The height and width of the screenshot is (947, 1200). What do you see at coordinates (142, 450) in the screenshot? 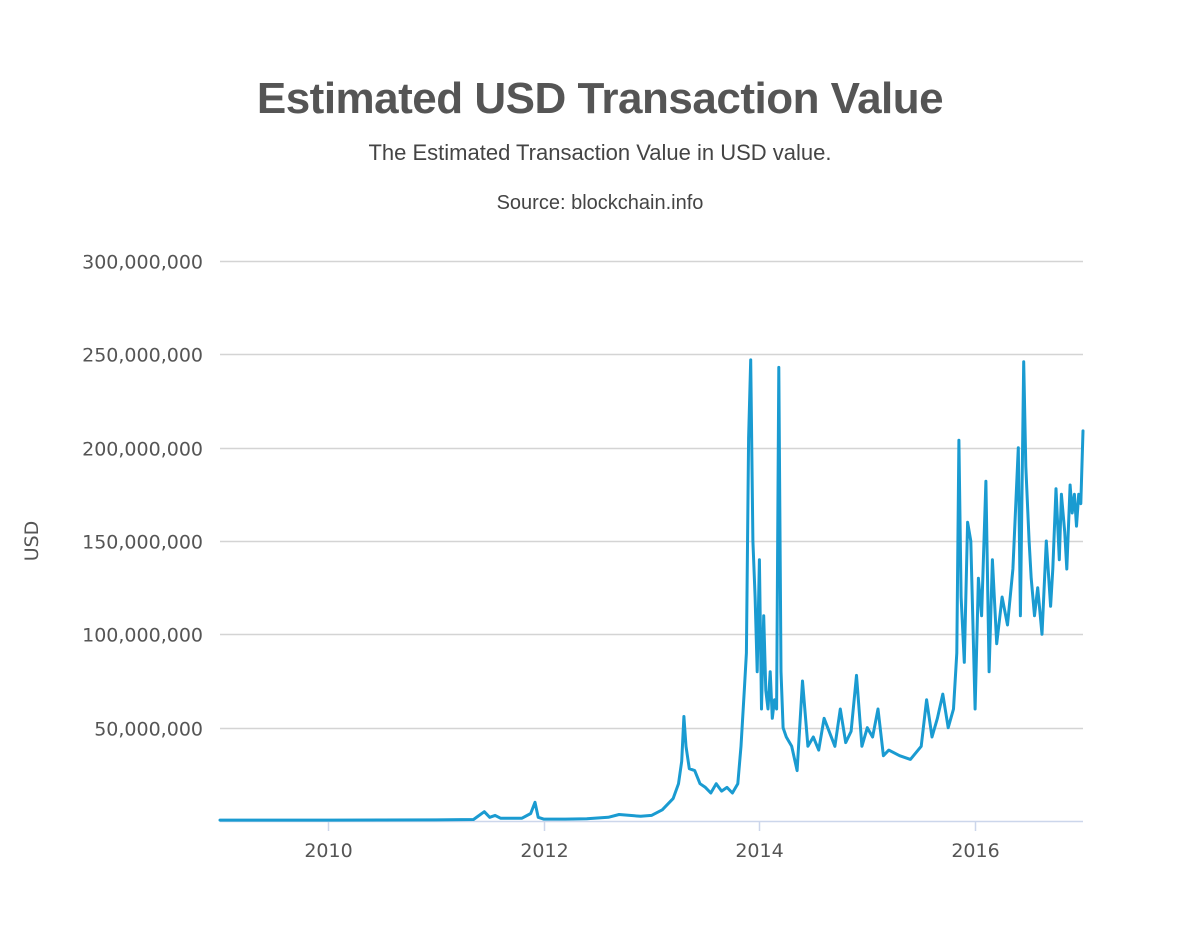
I see `y-tick-label: 200,000,000` at bounding box center [142, 450].